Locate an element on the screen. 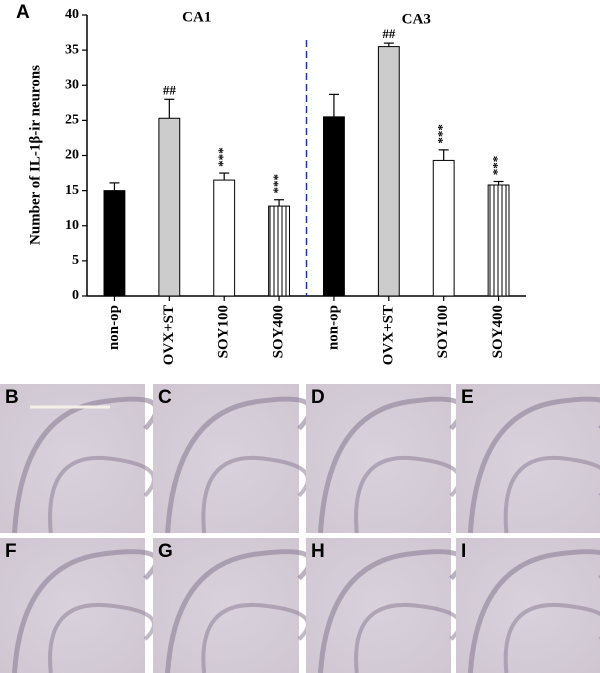 This screenshot has width=600, height=673. panel-label: I is located at coordinates (463, 551).